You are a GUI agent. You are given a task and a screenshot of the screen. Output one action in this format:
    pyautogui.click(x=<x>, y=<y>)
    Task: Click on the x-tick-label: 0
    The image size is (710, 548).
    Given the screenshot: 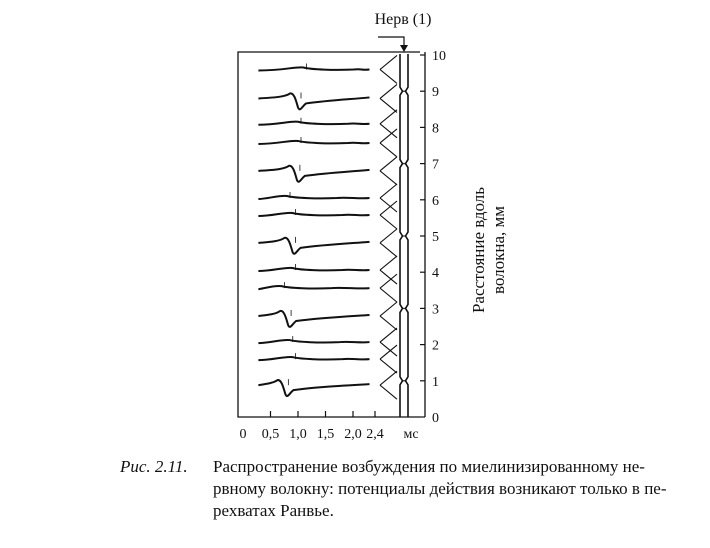 What is the action you would take?
    pyautogui.click(x=243, y=434)
    